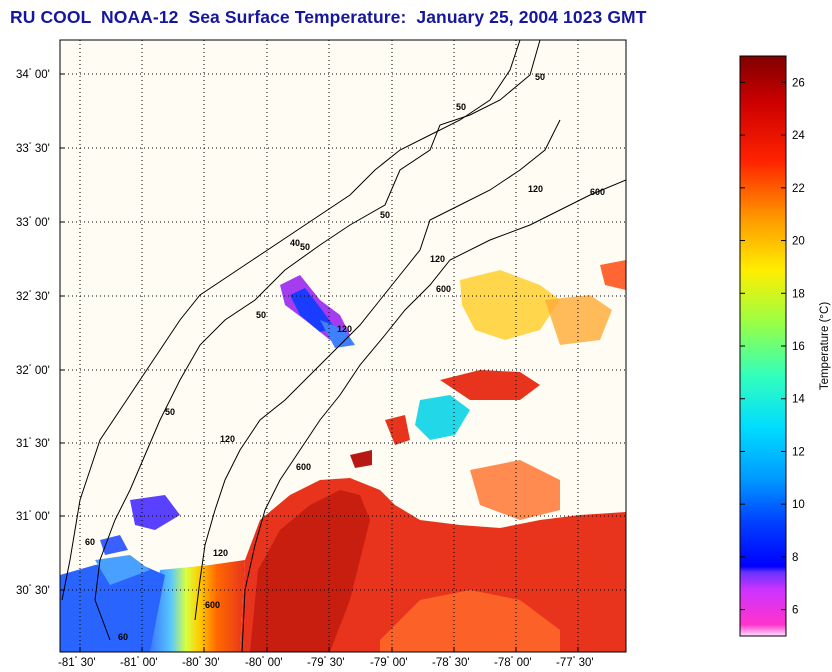  Describe the element at coordinates (33, 443) in the screenshot. I see `svg-text: 31° 30'` at that location.